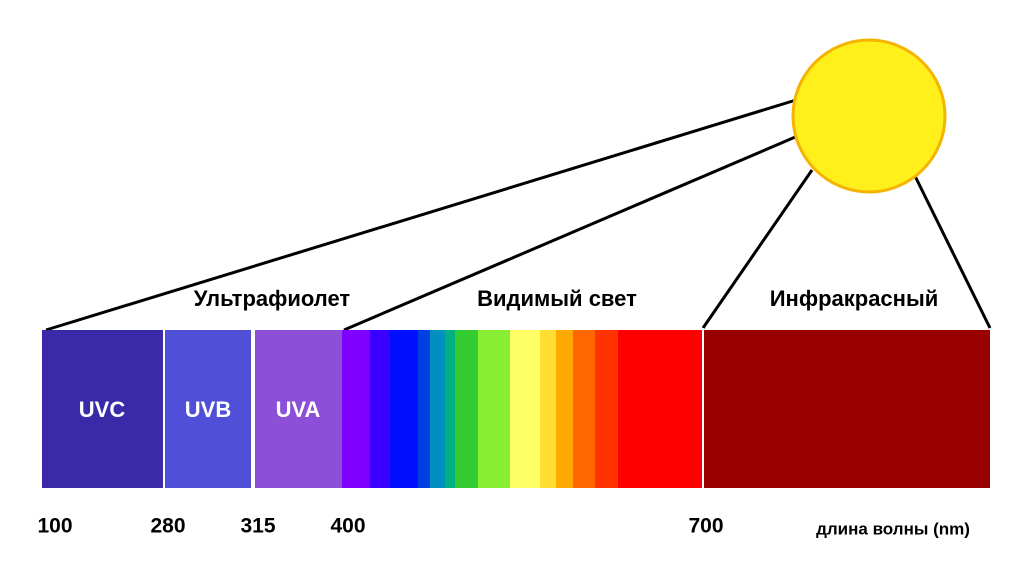 This screenshot has width=1024, height=561. What do you see at coordinates (705, 526) in the screenshot?
I see `tick-label: 700` at bounding box center [705, 526].